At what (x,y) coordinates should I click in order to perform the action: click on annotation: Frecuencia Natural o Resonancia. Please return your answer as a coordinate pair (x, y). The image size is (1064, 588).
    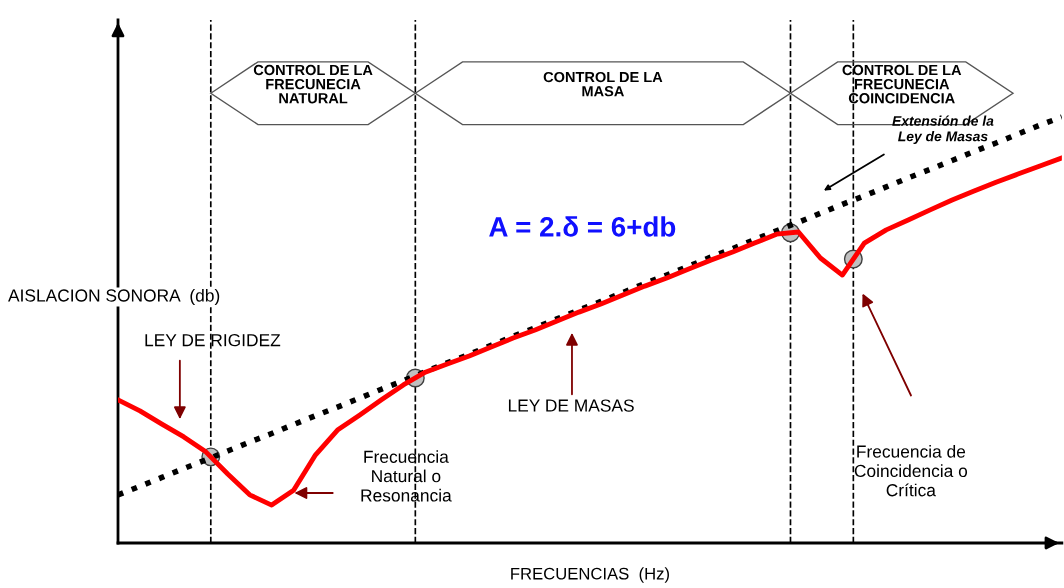
    Looking at the image, I should click on (406, 476).